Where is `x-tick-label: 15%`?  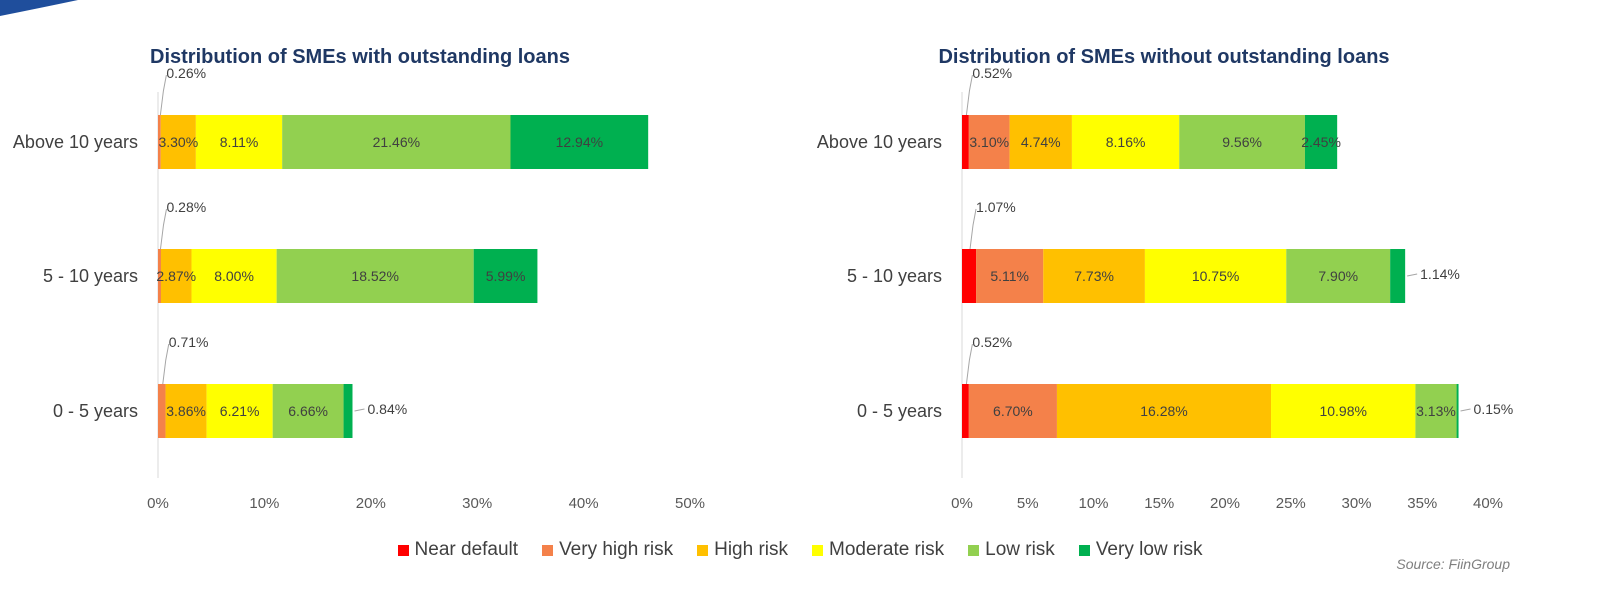
x-tick-label: 15% is located at coordinates (1159, 503).